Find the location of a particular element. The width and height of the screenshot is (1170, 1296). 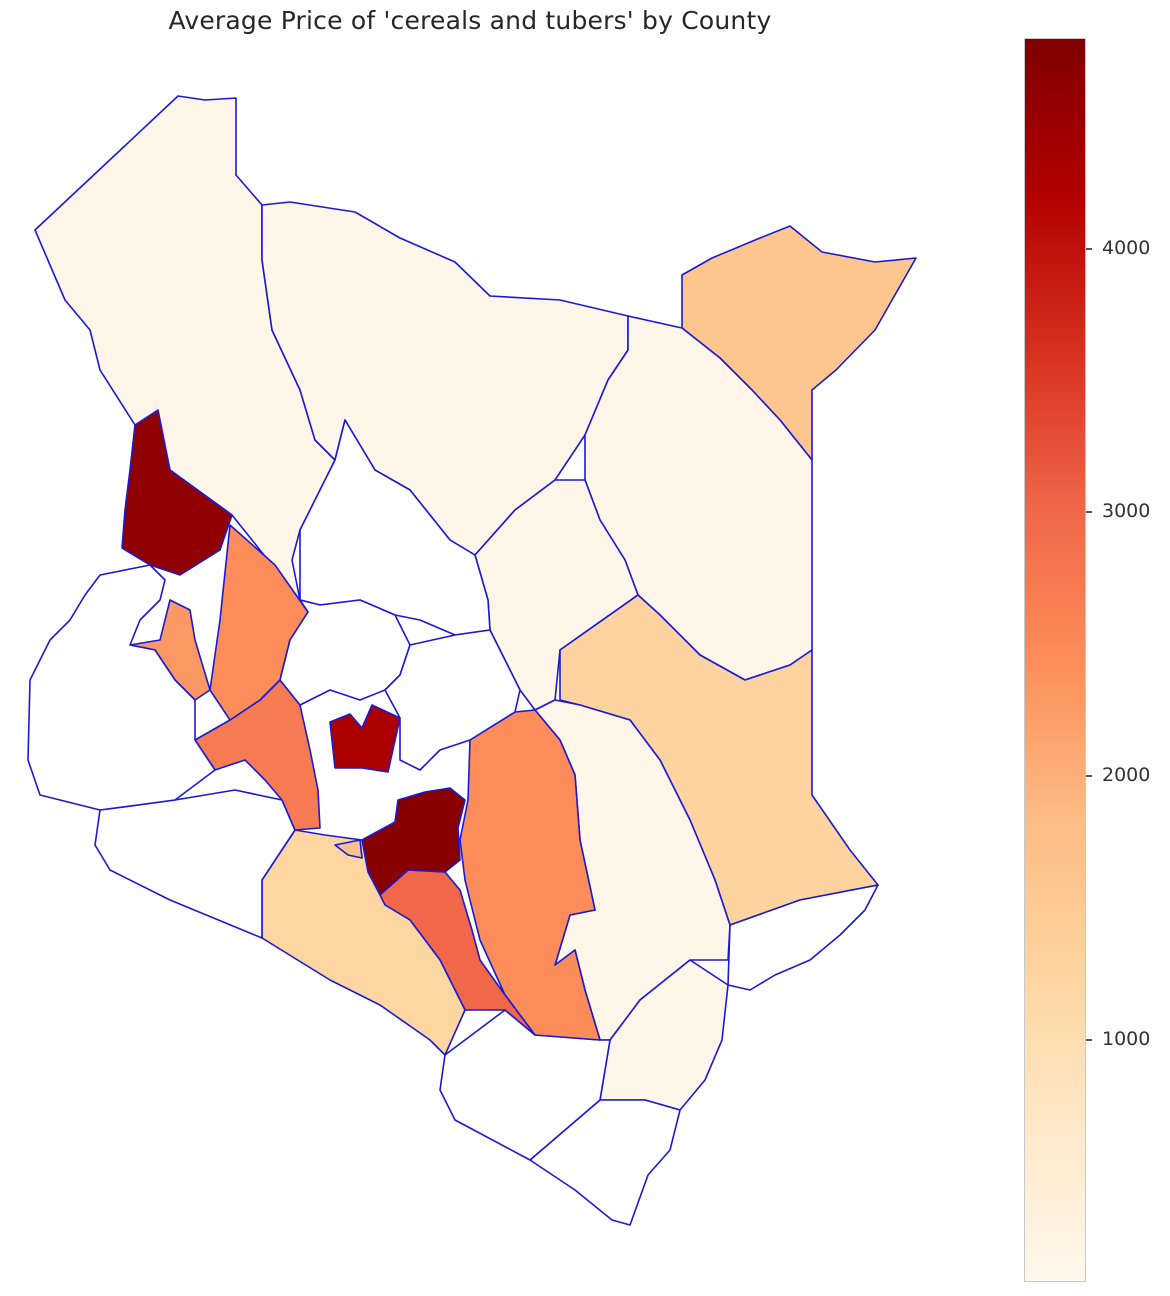

county-taita-taveta is located at coordinates (525, 1085).